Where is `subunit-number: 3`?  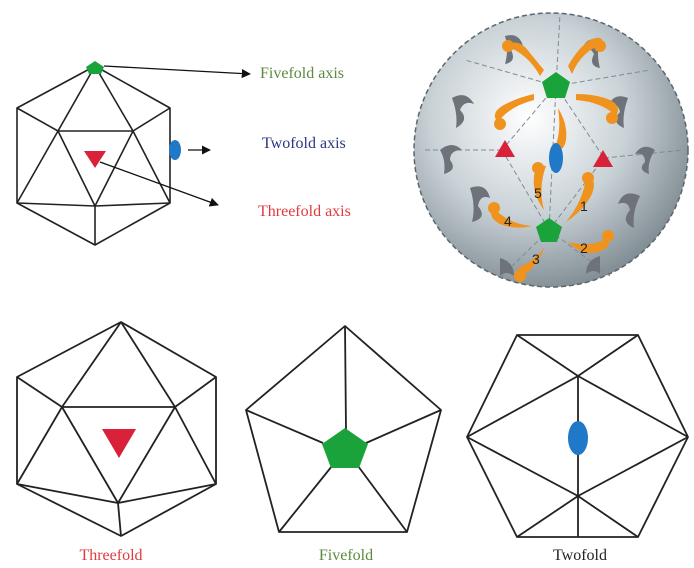
subunit-number: 3 is located at coordinates (536, 259).